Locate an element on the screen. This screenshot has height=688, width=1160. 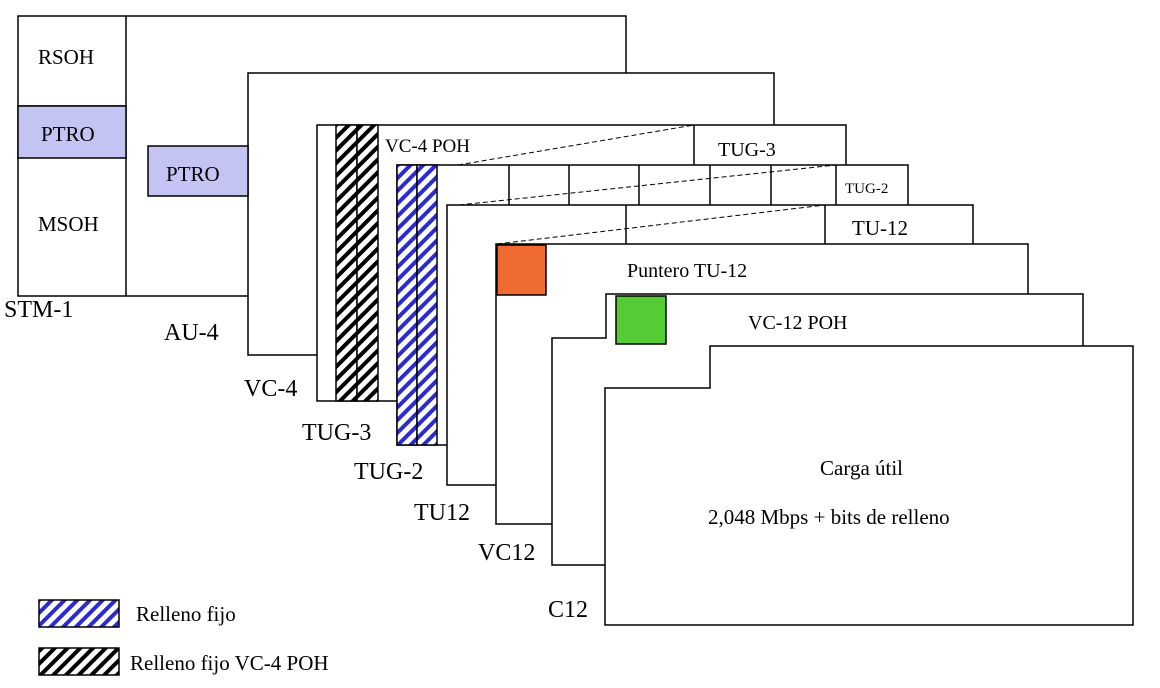
stm1-ptro-block is located at coordinates (72, 132).